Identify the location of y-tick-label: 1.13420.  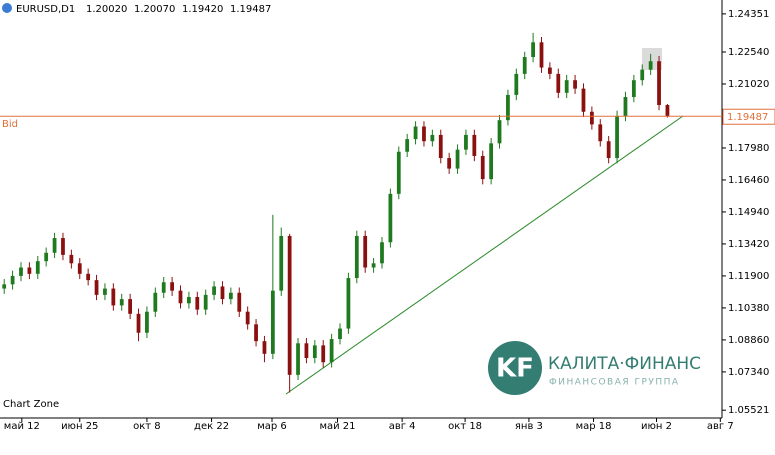
(748, 244).